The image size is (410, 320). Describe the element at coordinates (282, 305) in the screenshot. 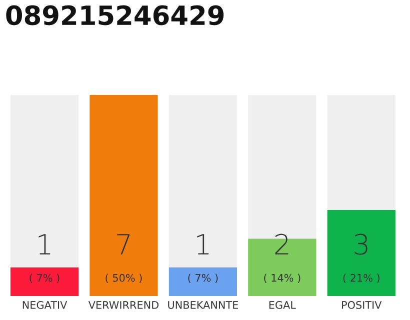

I see `x-tick-label: EGAL` at that location.